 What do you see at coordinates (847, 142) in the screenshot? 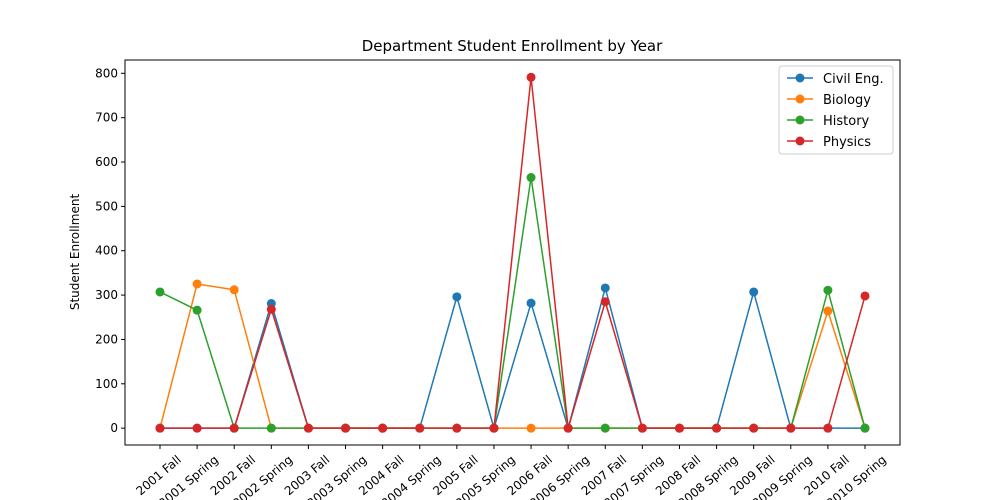
I see `legend-label: Physics` at bounding box center [847, 142].